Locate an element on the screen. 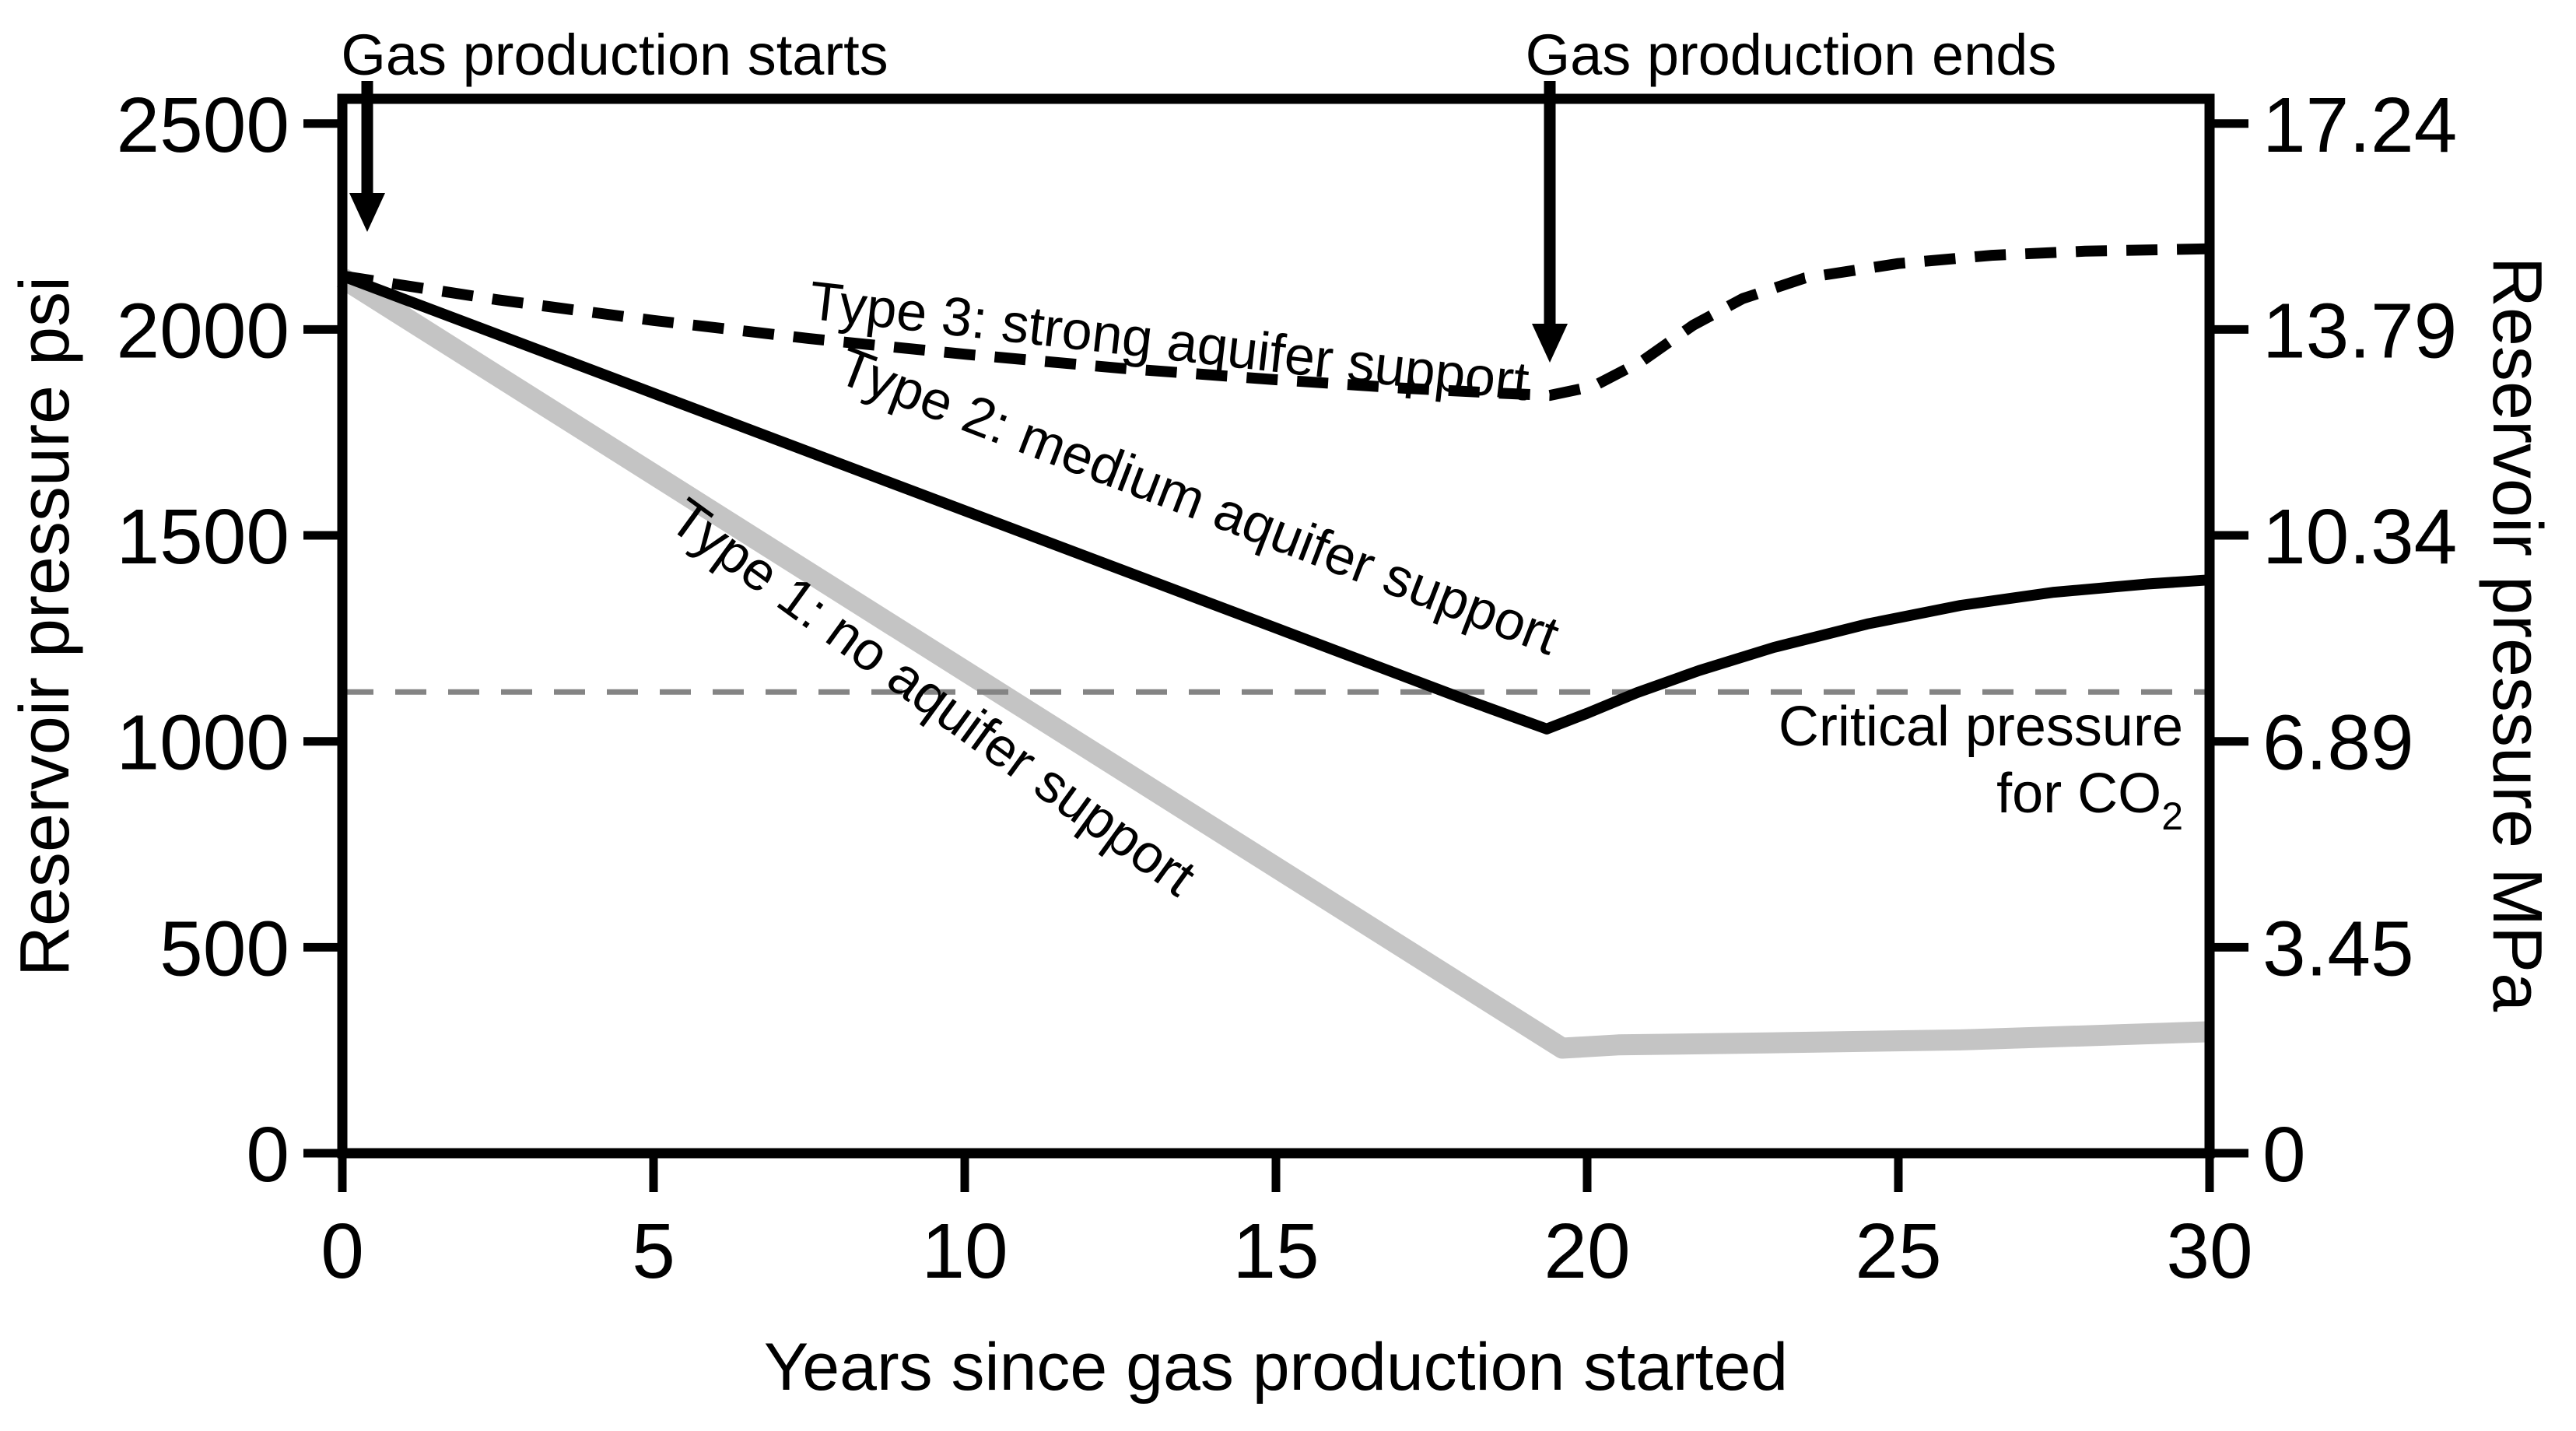  y-left-tick-label-1000: 1000 is located at coordinates (203, 743).